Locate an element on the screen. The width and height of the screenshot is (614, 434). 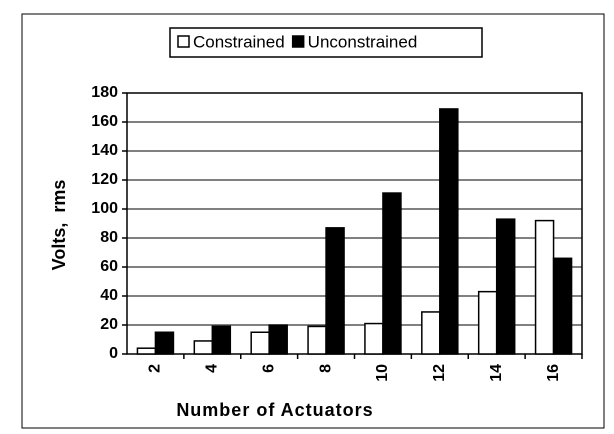
y-tick-label: 120 is located at coordinates (104, 179).